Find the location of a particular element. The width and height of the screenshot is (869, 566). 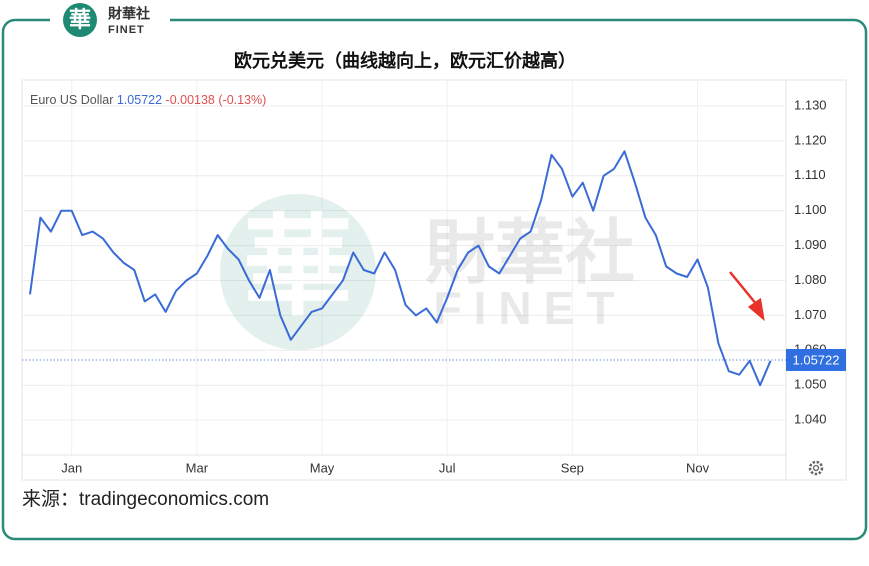

chart-title: 欧元兑美元（曲线越向上，欧元汇价越高） is located at coordinates (405, 60).